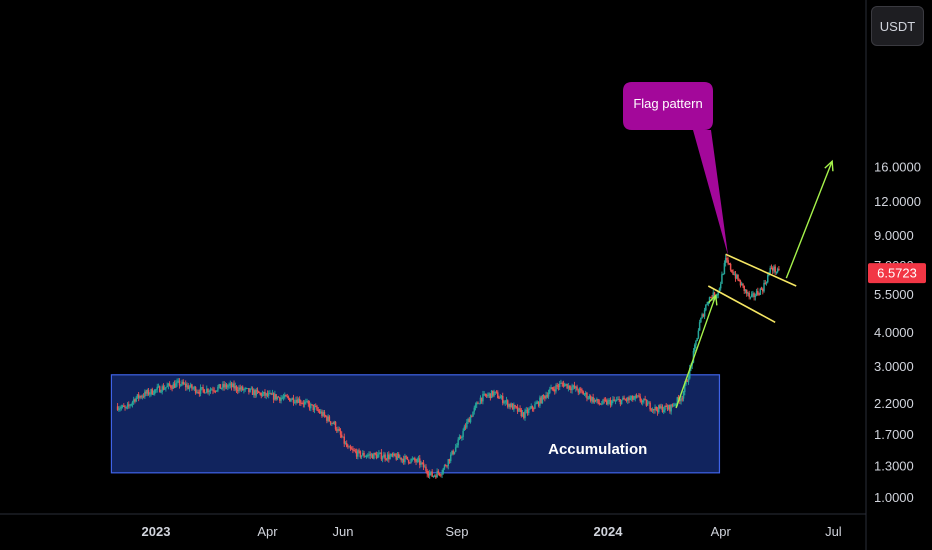  Describe the element at coordinates (897, 26) in the screenshot. I see `currency-selector-button: USDT` at that location.